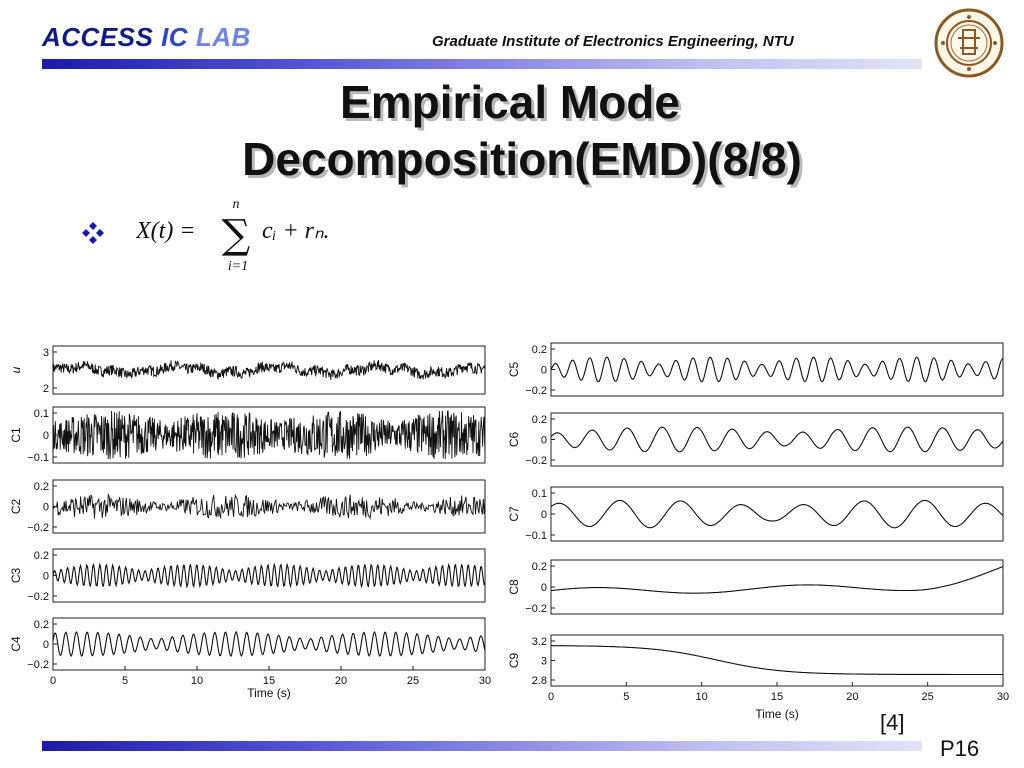 This screenshot has height=768, width=1024. Describe the element at coordinates (269, 507) in the screenshot. I see `waveform-C2` at that location.